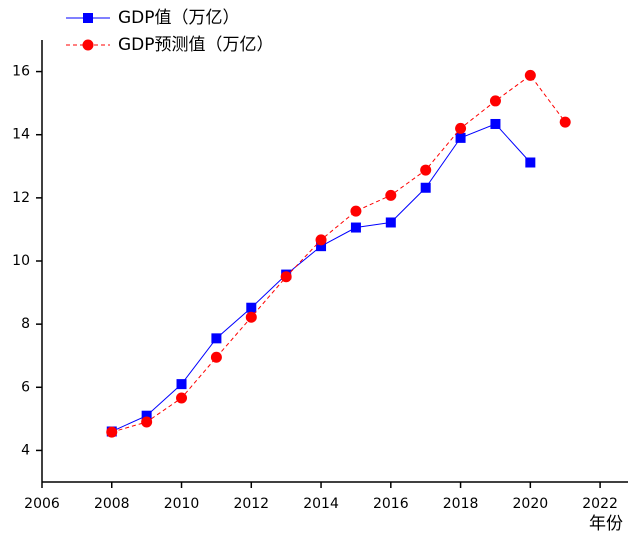 The height and width of the screenshot is (538, 628). What do you see at coordinates (321, 504) in the screenshot?
I see `x-tick-label: 2014` at bounding box center [321, 504].